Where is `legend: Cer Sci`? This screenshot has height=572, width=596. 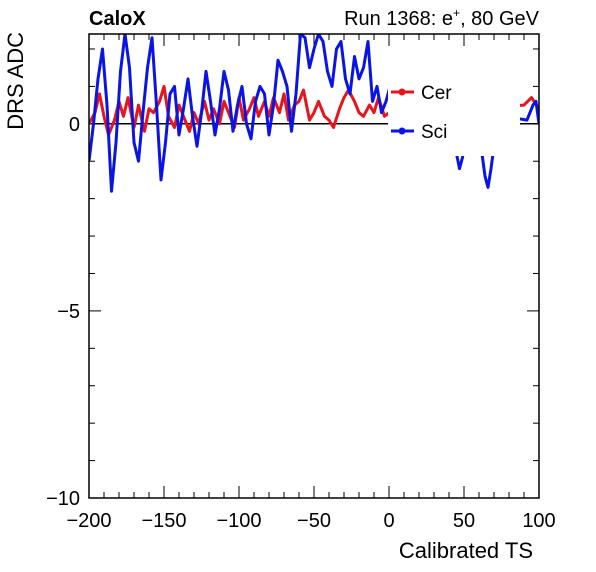
legend: Cer Sci is located at coordinates (454, 114).